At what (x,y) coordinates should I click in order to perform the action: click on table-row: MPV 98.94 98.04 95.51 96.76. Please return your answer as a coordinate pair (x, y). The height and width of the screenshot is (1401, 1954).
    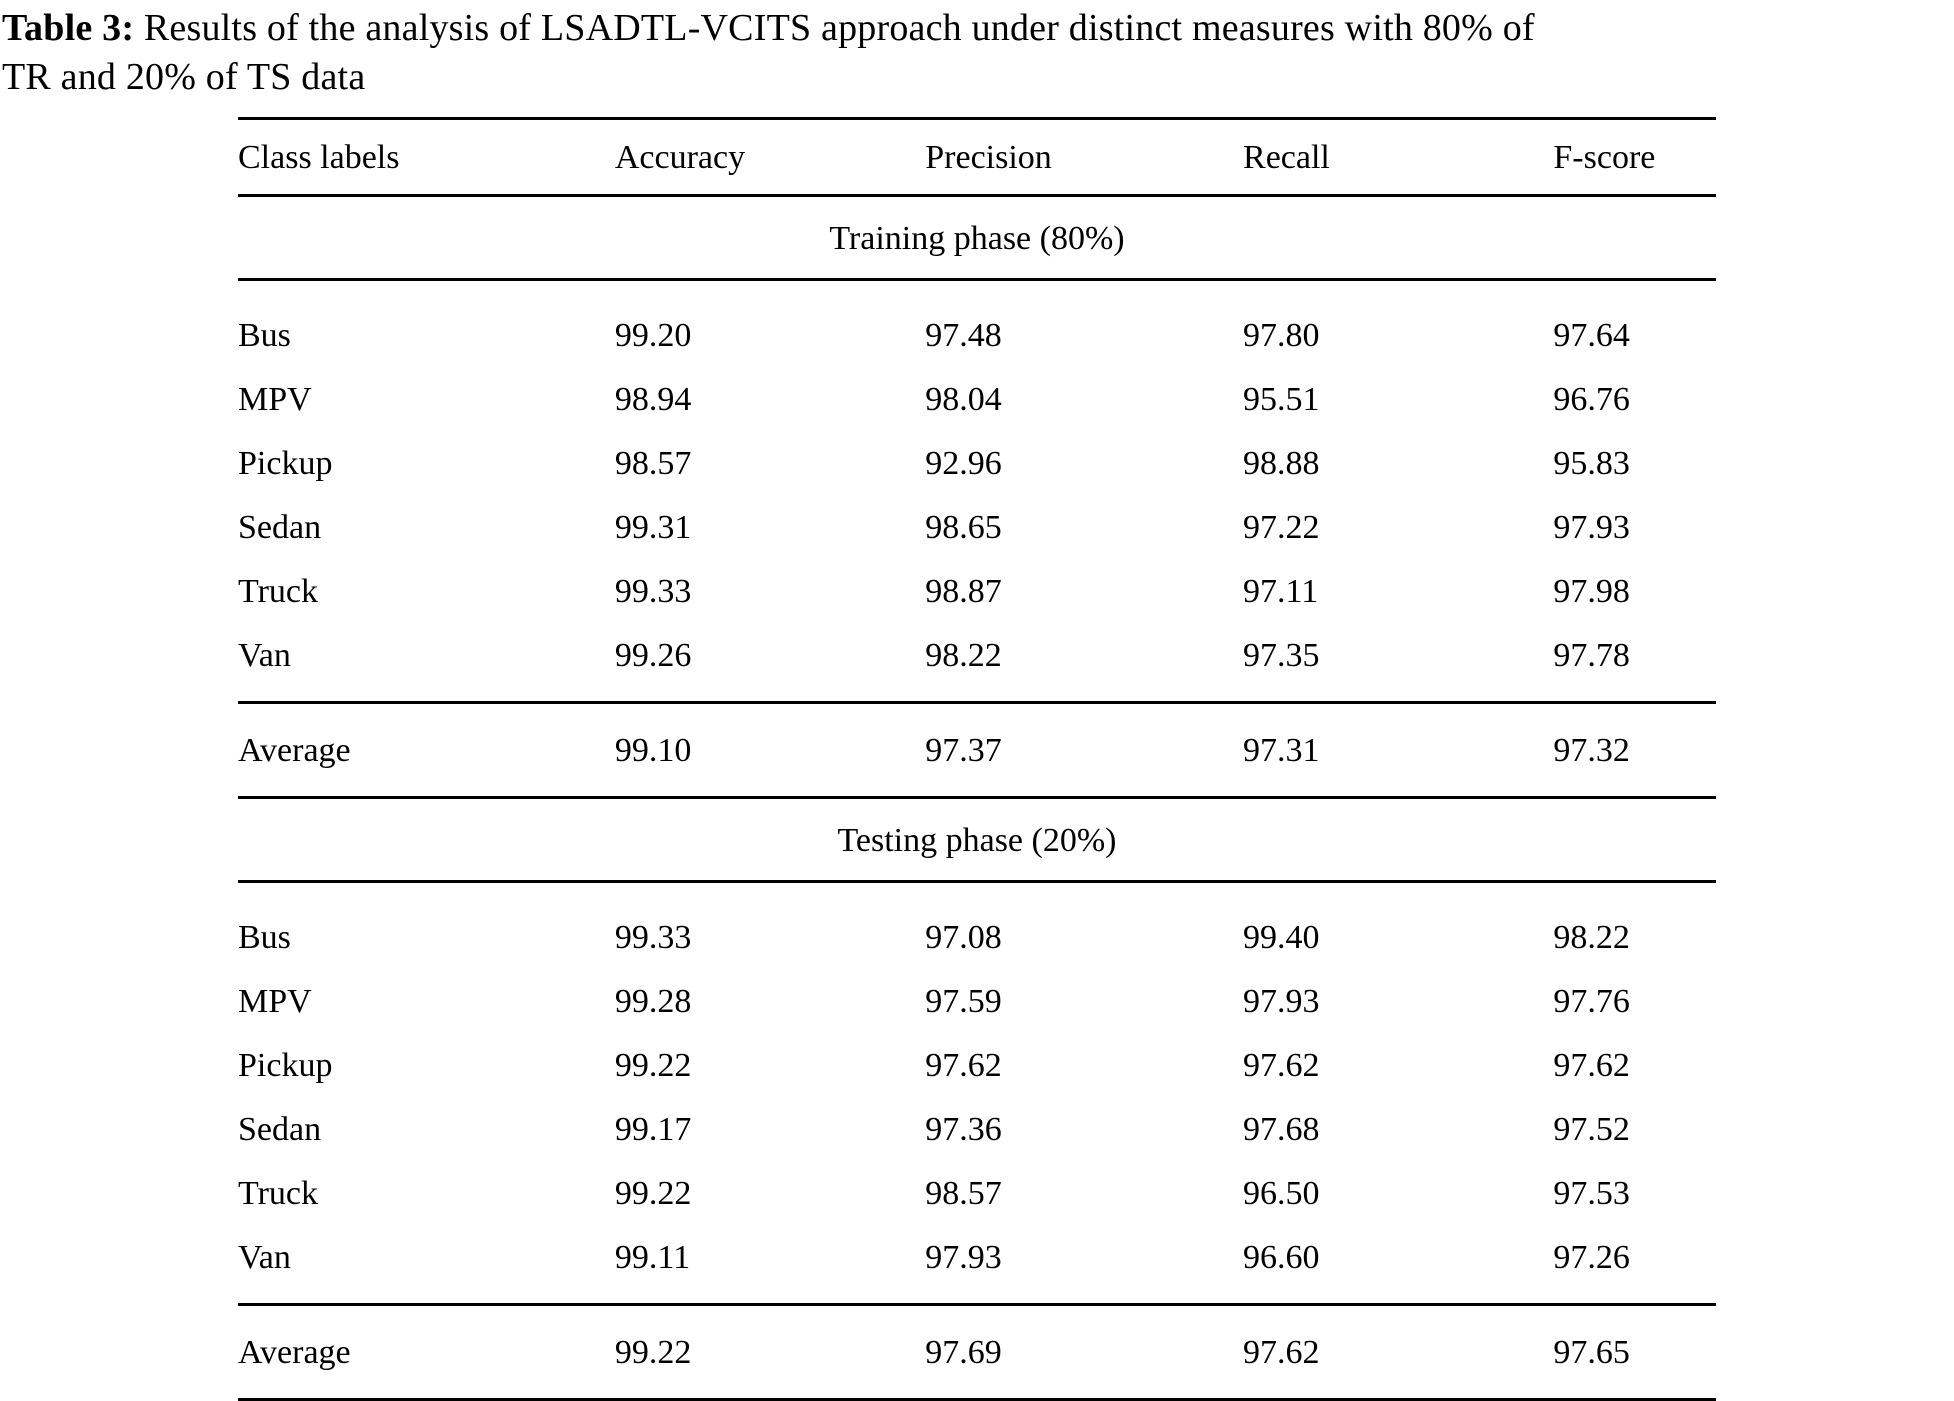
    Looking at the image, I should click on (977, 400).